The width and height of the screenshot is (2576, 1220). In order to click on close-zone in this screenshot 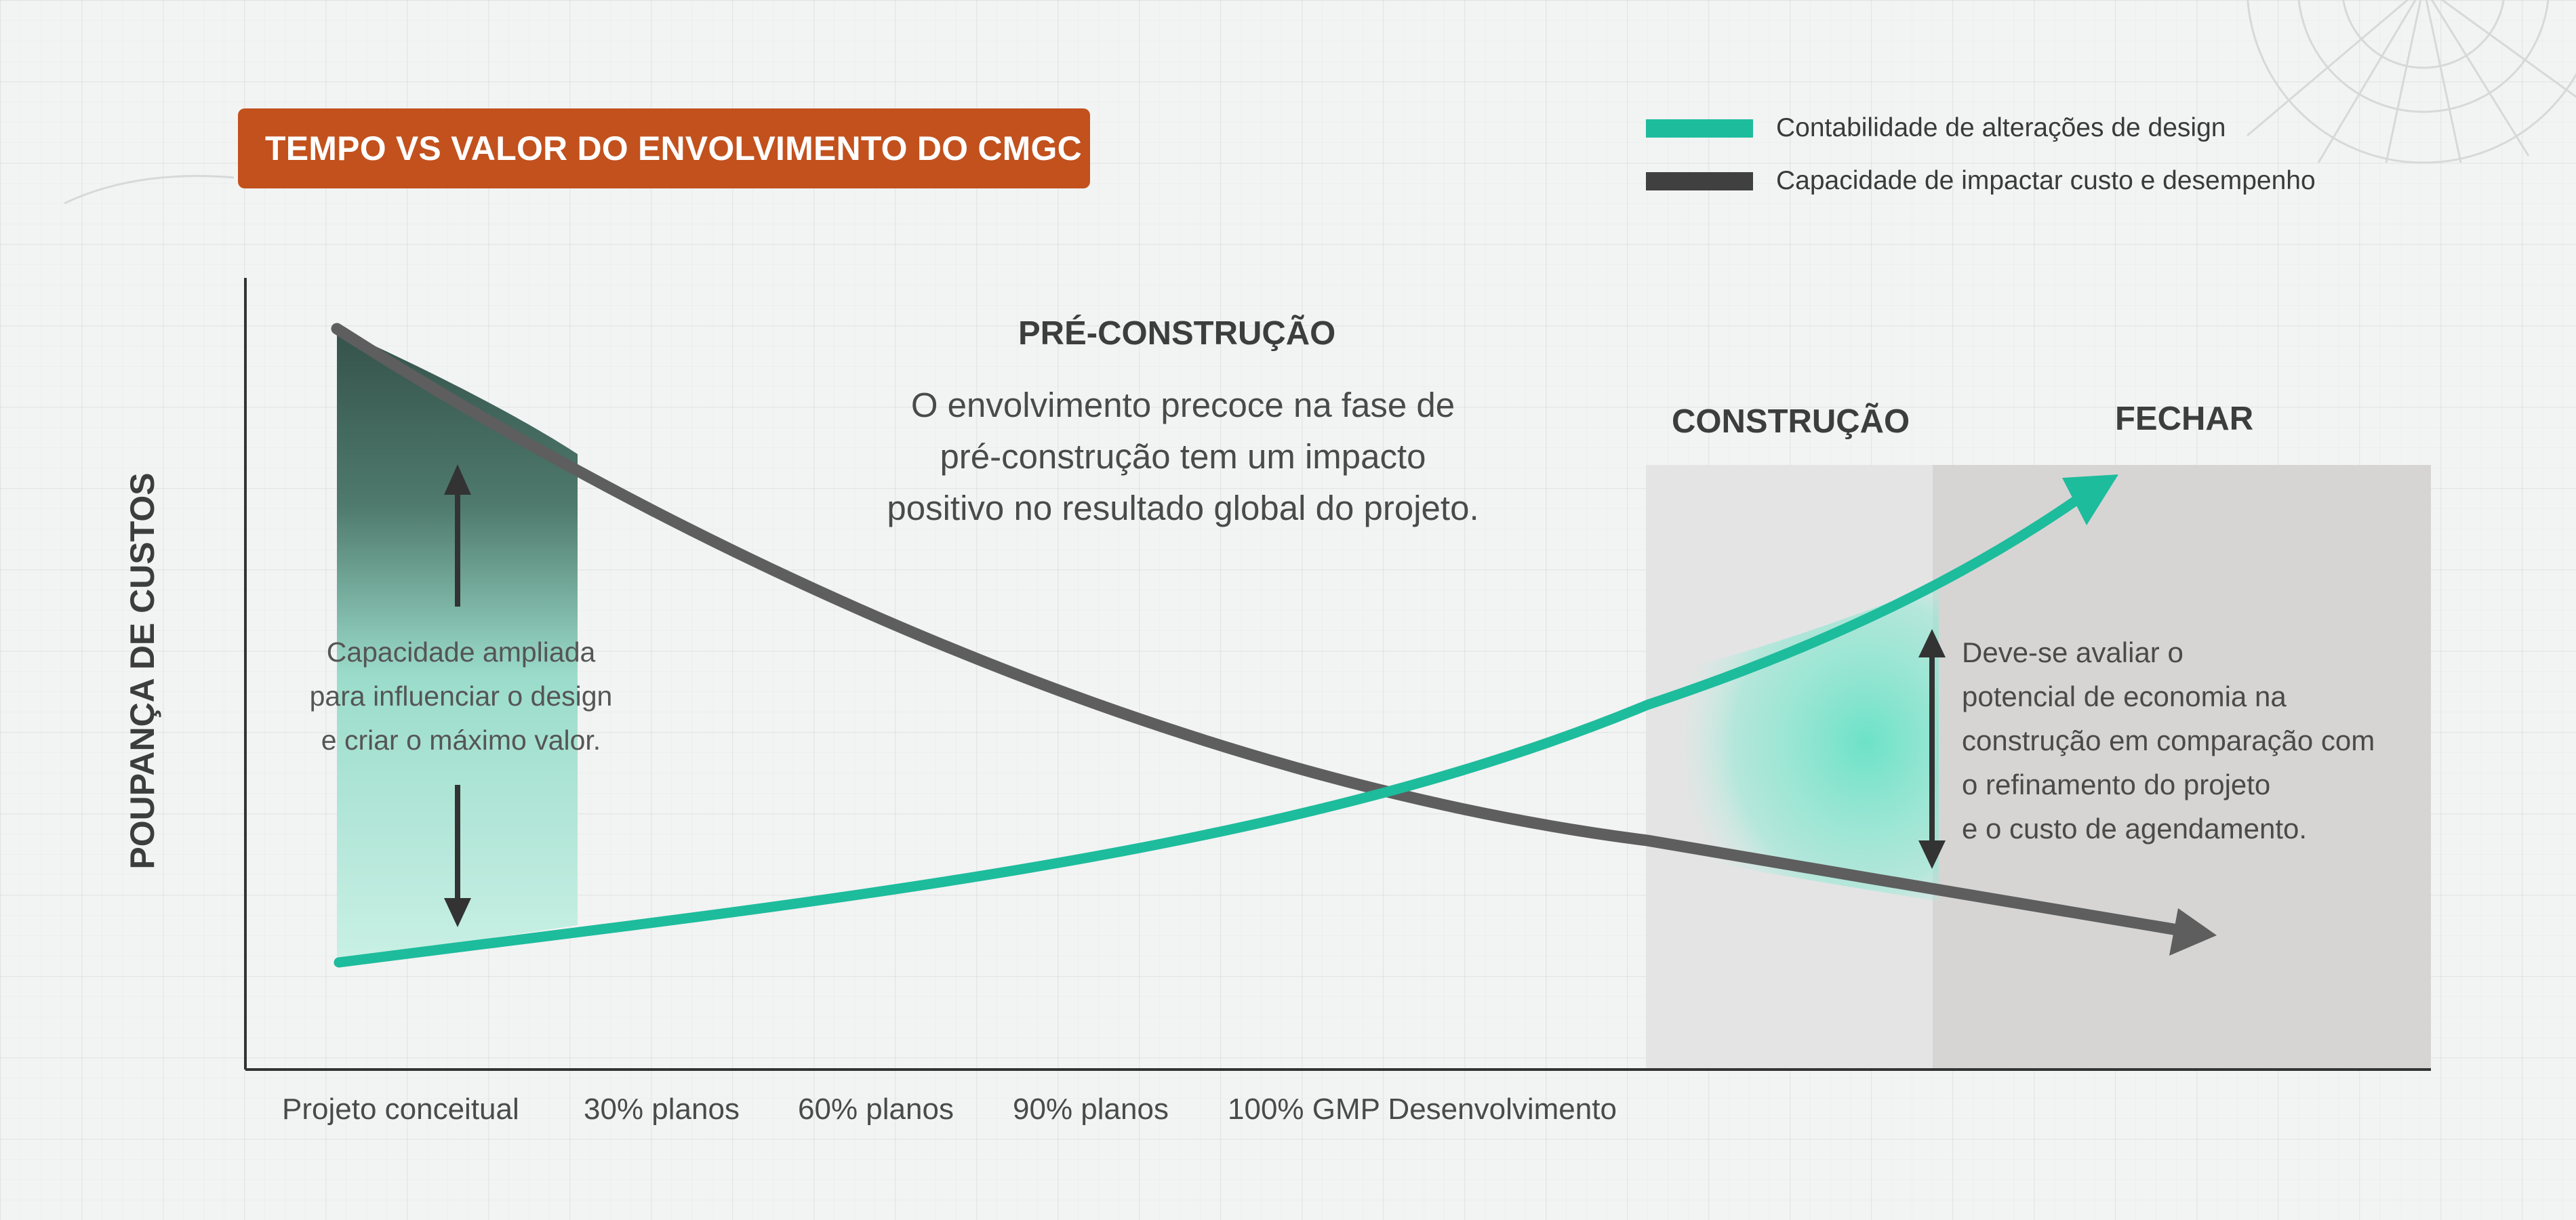, I will do `click(2182, 768)`.